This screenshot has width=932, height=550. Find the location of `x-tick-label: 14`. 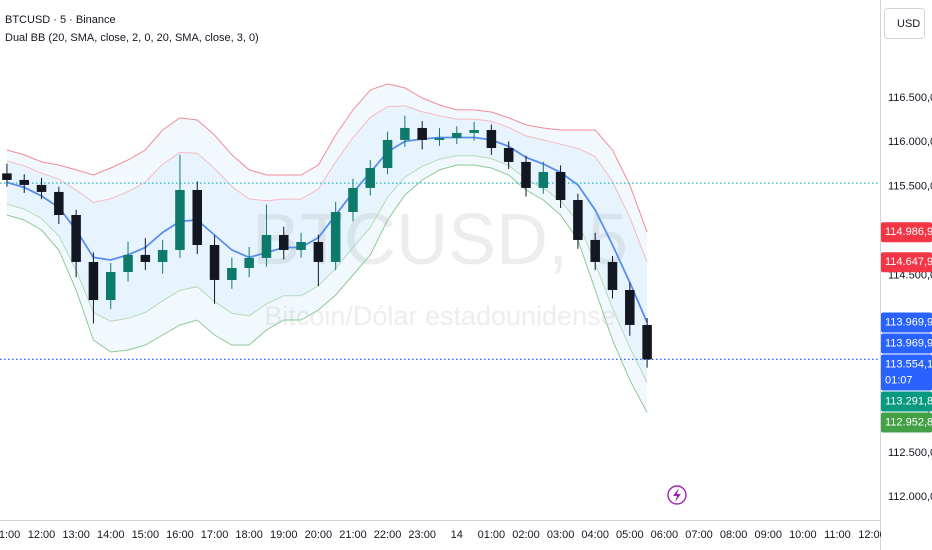

x-tick-label: 14 is located at coordinates (457, 535).